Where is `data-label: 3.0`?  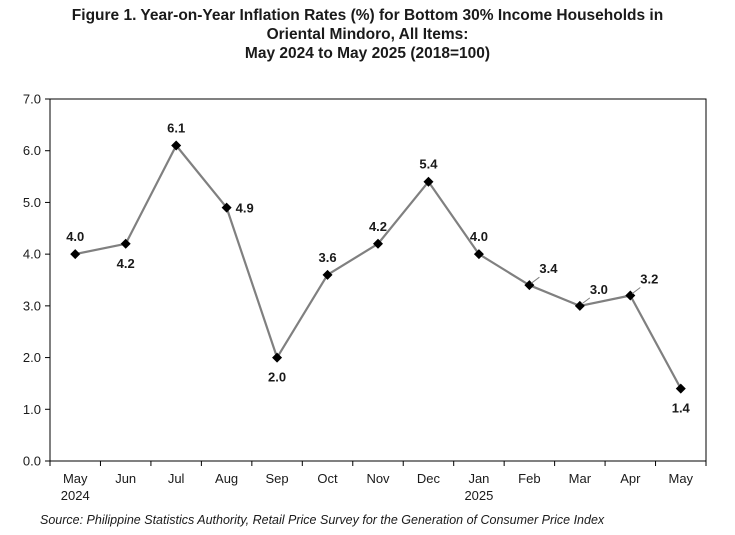 data-label: 3.0 is located at coordinates (599, 289).